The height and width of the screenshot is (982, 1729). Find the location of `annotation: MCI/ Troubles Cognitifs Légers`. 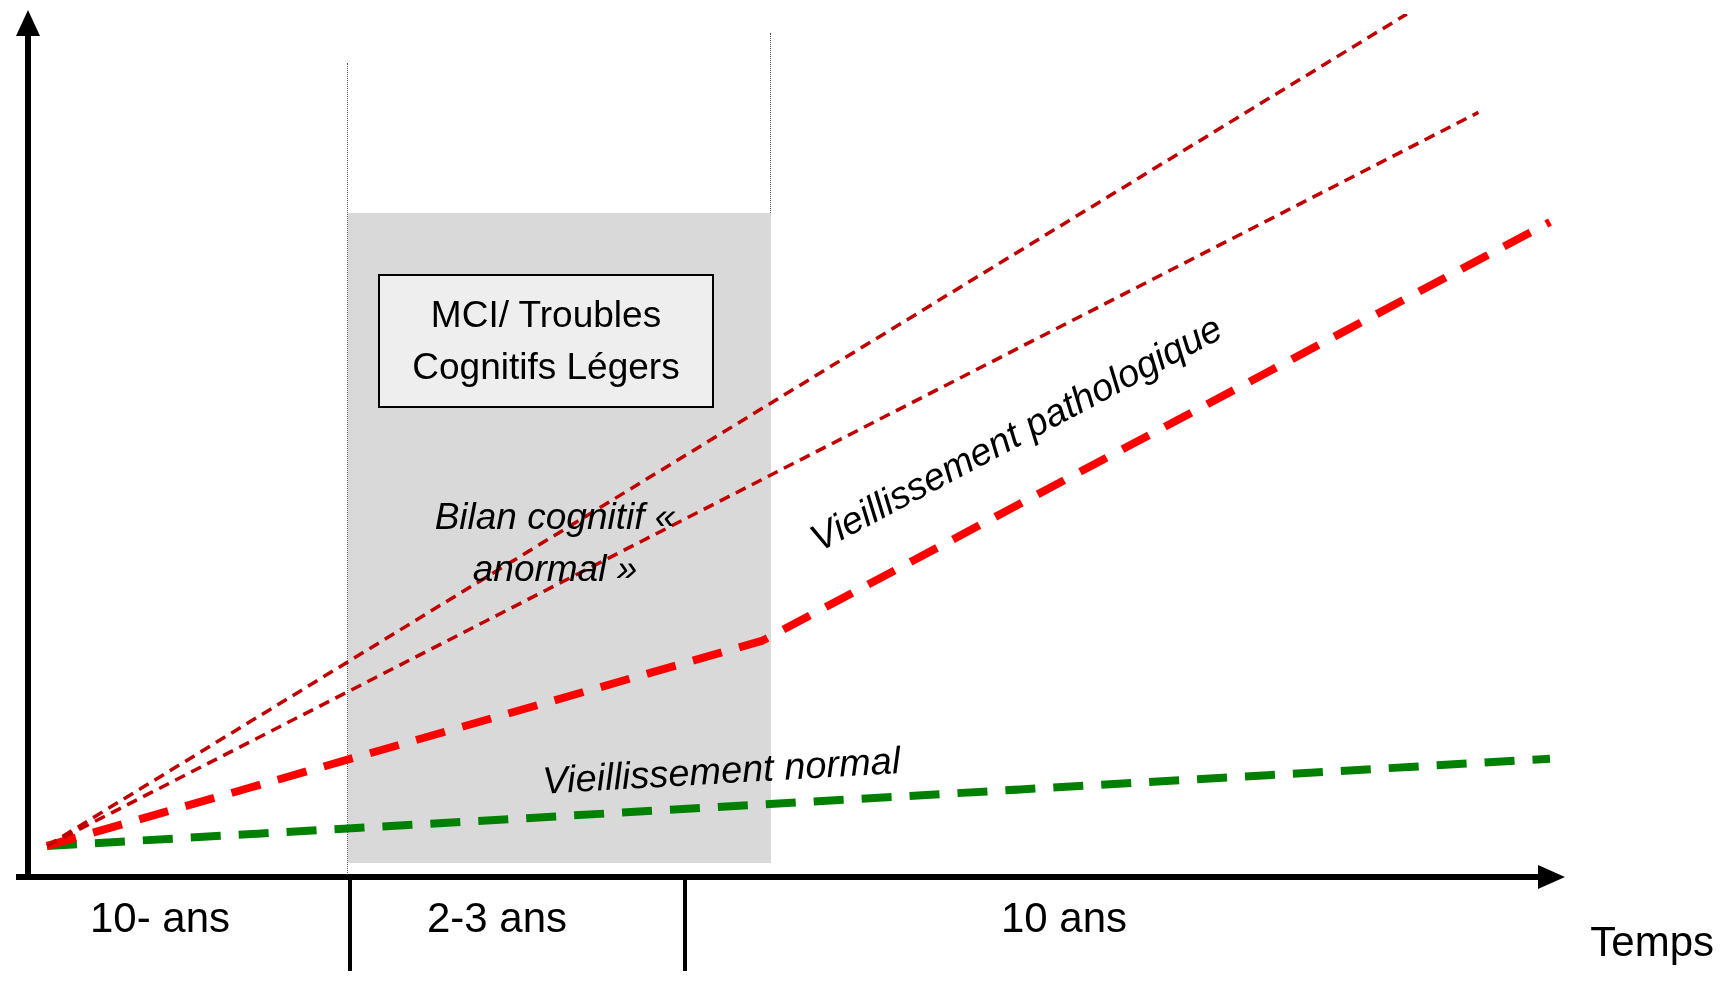

annotation: MCI/ Troubles Cognitifs Légers is located at coordinates (546, 341).